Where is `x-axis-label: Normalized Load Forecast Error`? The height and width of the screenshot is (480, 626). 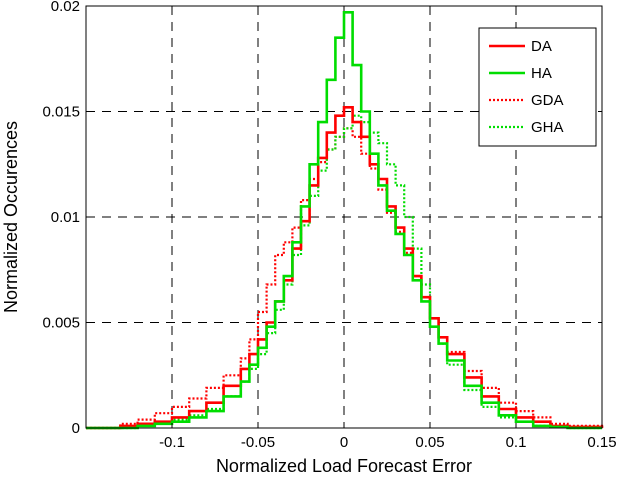
x-axis-label: Normalized Load Forecast Error is located at coordinates (344, 466).